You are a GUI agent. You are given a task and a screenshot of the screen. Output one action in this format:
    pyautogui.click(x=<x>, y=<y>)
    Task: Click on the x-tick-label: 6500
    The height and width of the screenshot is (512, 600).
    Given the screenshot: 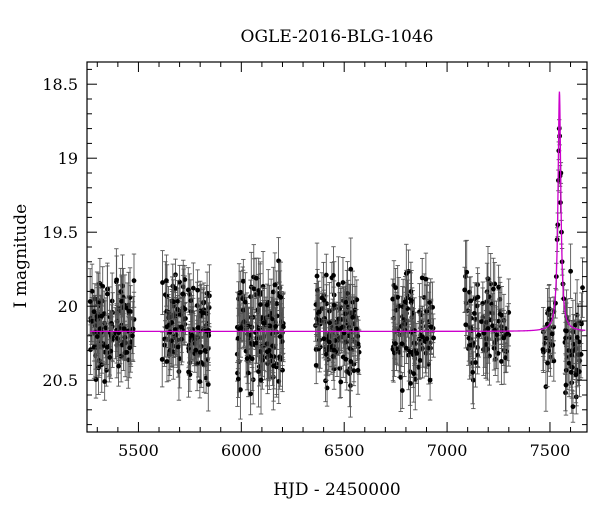 What is the action you would take?
    pyautogui.click(x=344, y=450)
    